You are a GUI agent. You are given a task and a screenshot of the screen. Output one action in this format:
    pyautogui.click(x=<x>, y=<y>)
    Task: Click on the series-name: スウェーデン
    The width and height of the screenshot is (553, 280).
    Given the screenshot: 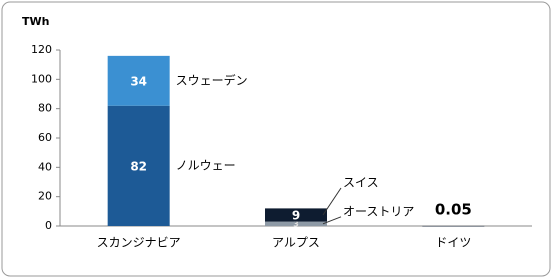 What is the action you would take?
    pyautogui.click(x=212, y=79)
    